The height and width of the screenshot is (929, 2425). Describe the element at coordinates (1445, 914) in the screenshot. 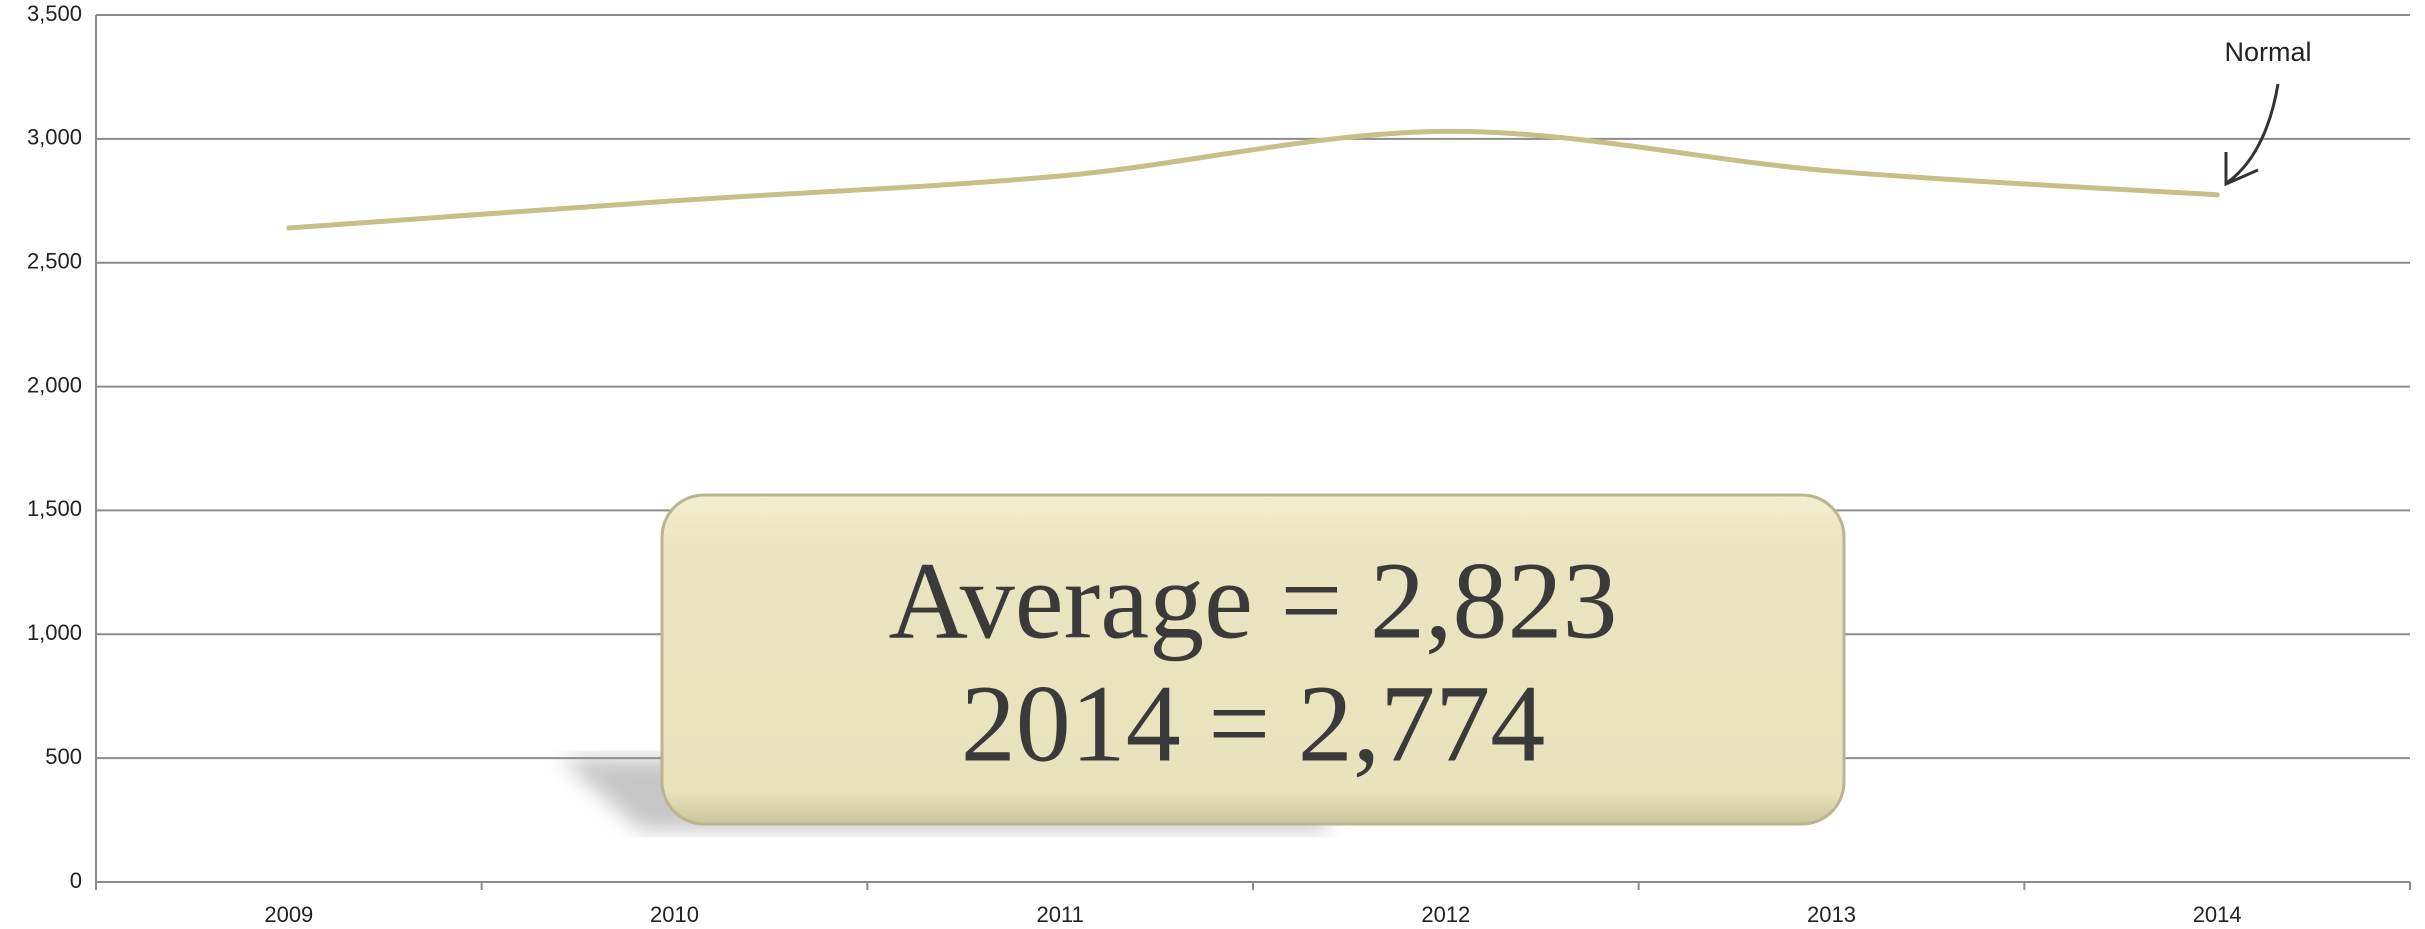

I see `x-tick-label: 2012` at that location.